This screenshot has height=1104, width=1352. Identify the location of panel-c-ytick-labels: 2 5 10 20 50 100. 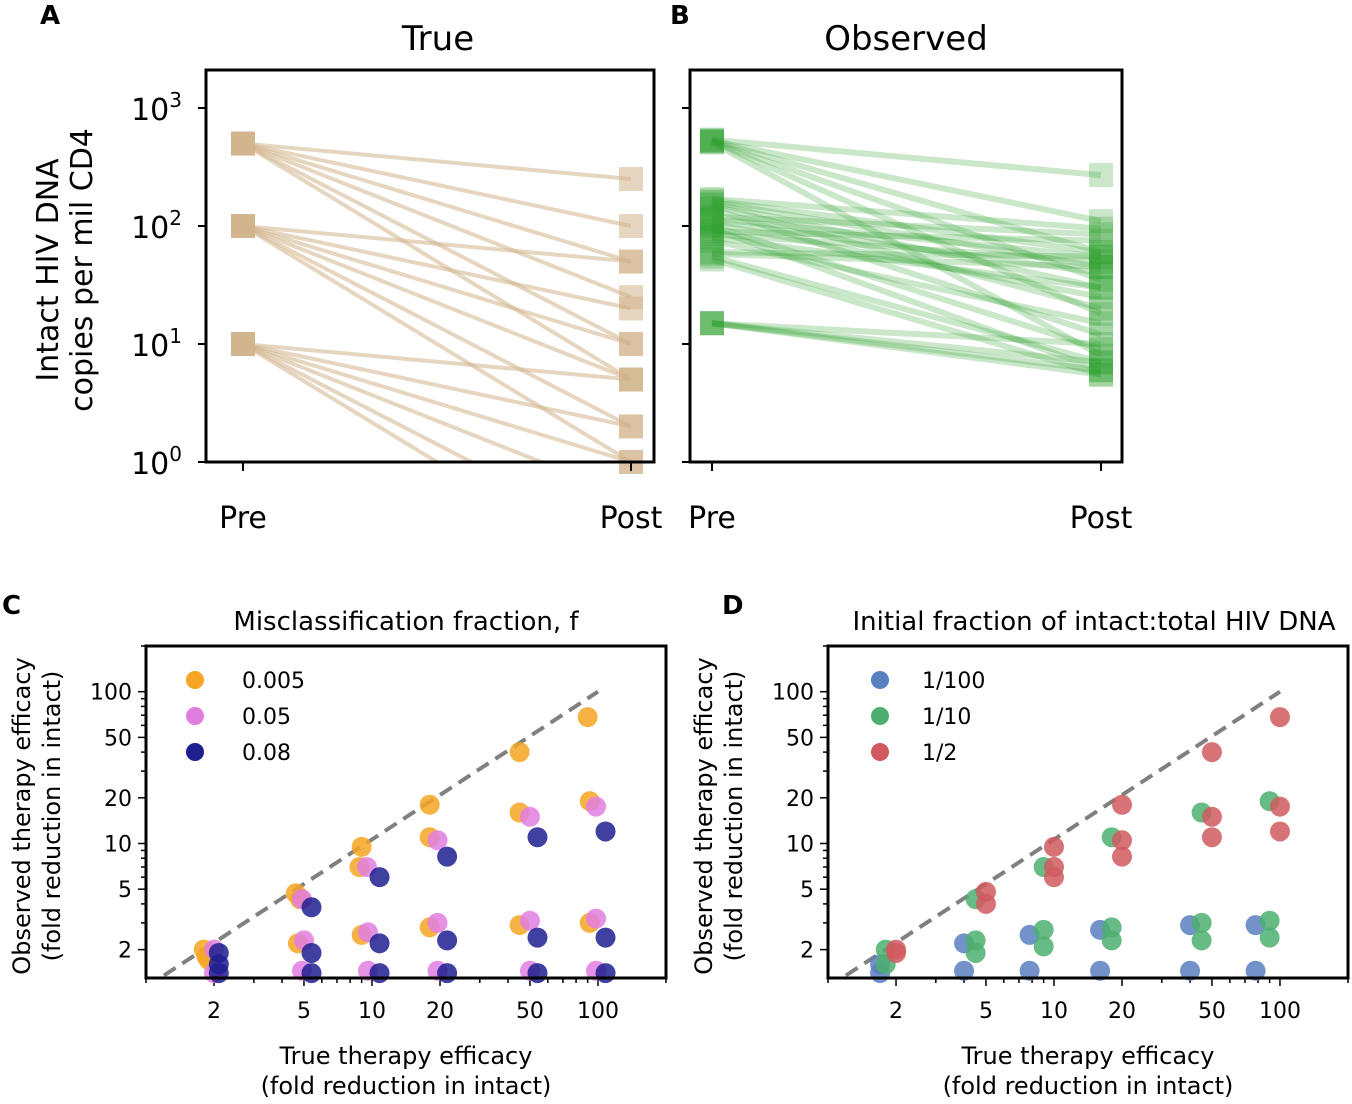
(111, 822).